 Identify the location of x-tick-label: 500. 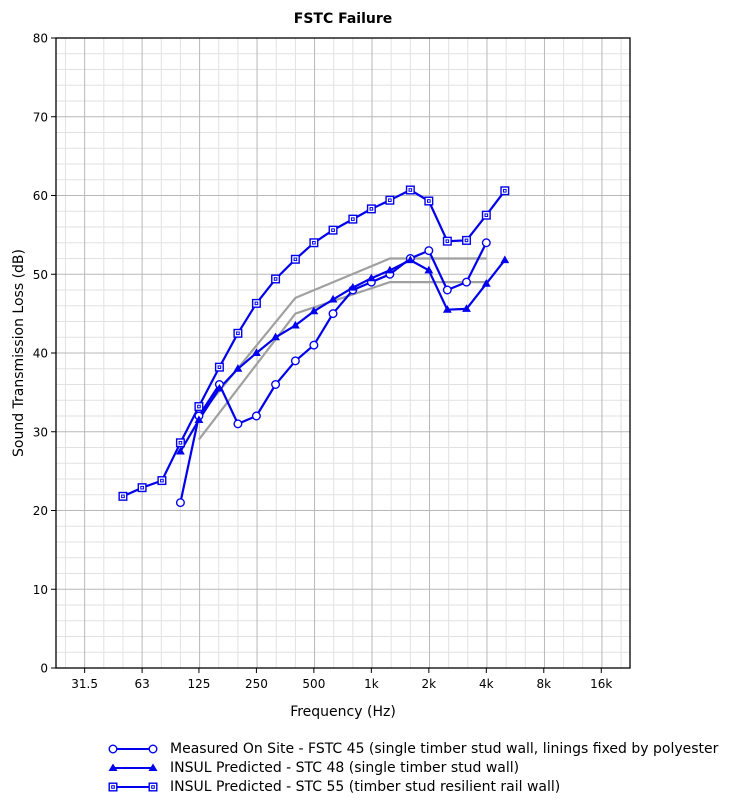
(313, 684).